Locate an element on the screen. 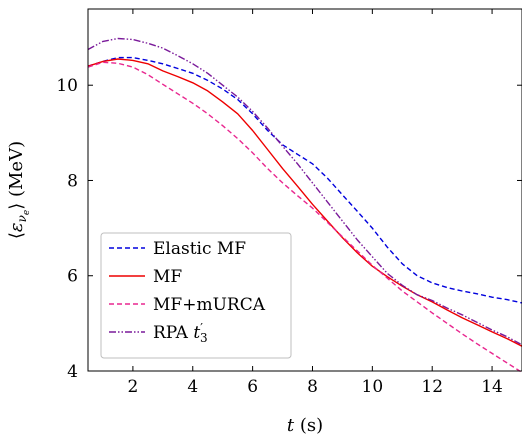 The width and height of the screenshot is (522, 439). legend-box is located at coordinates (196, 295).